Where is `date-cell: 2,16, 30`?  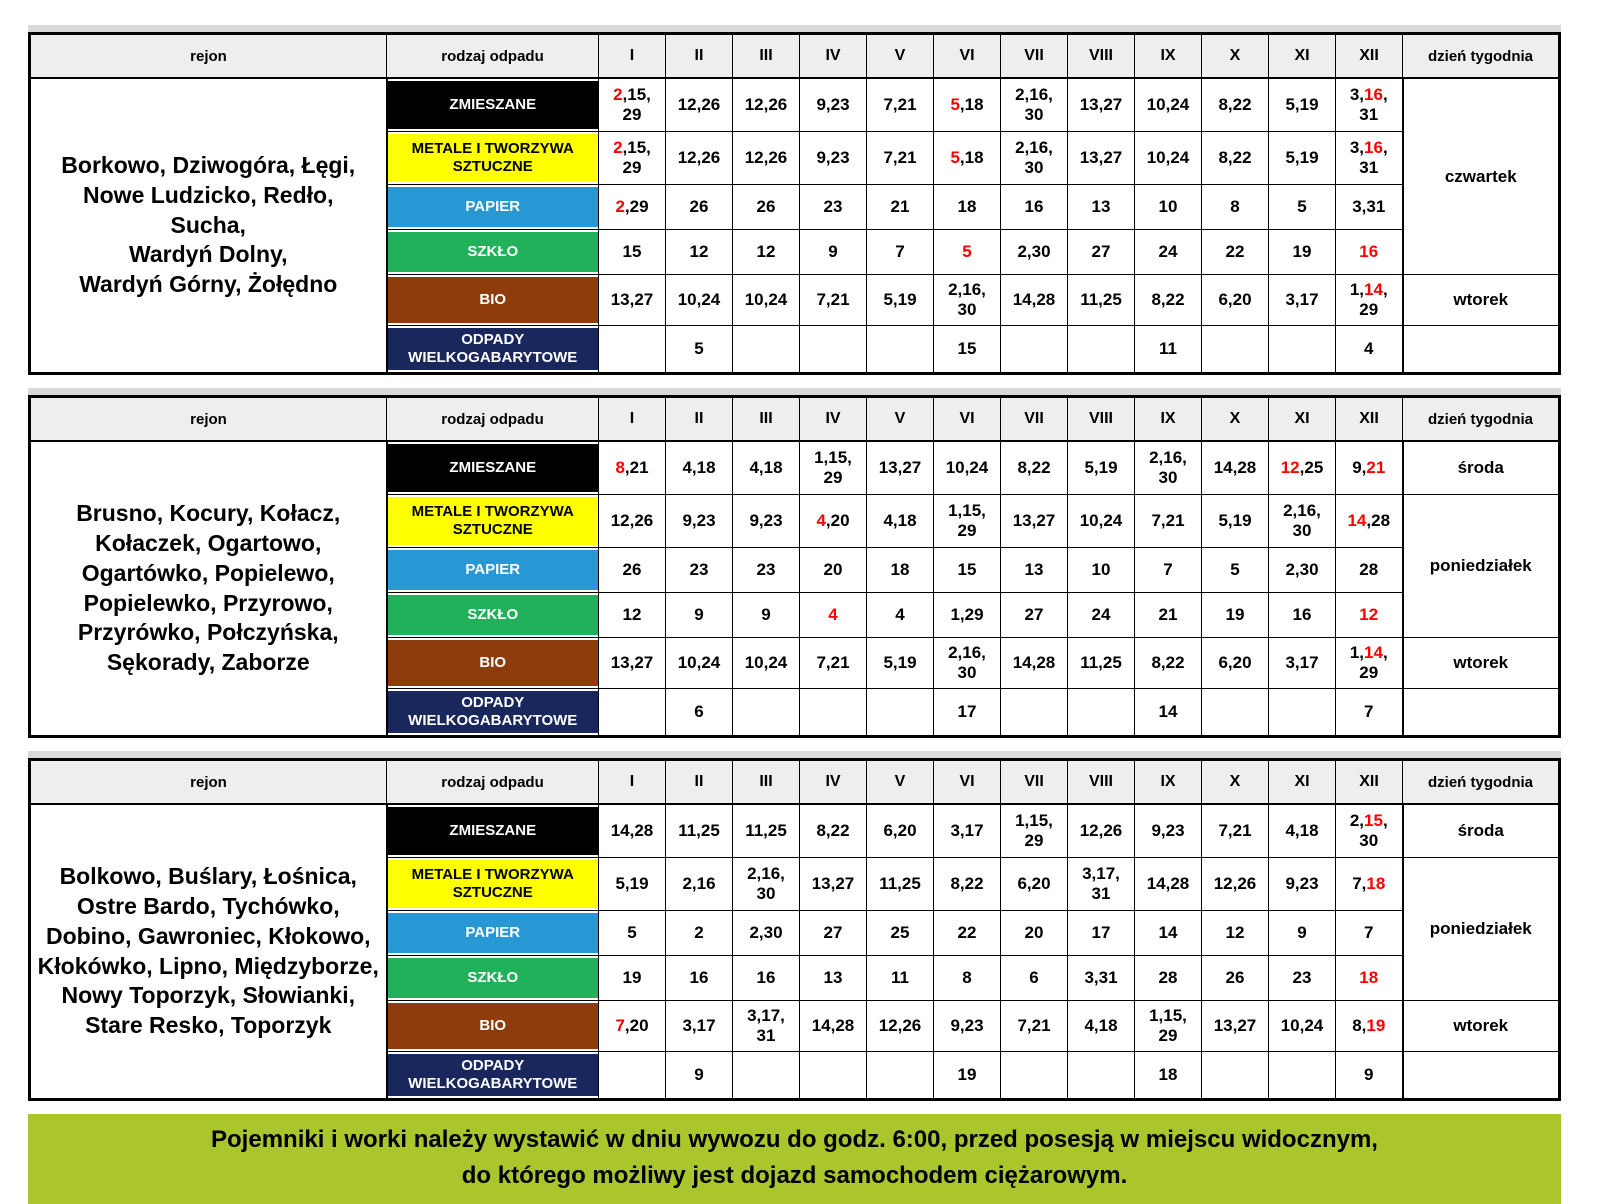 date-cell: 2,16, 30 is located at coordinates (1034, 104).